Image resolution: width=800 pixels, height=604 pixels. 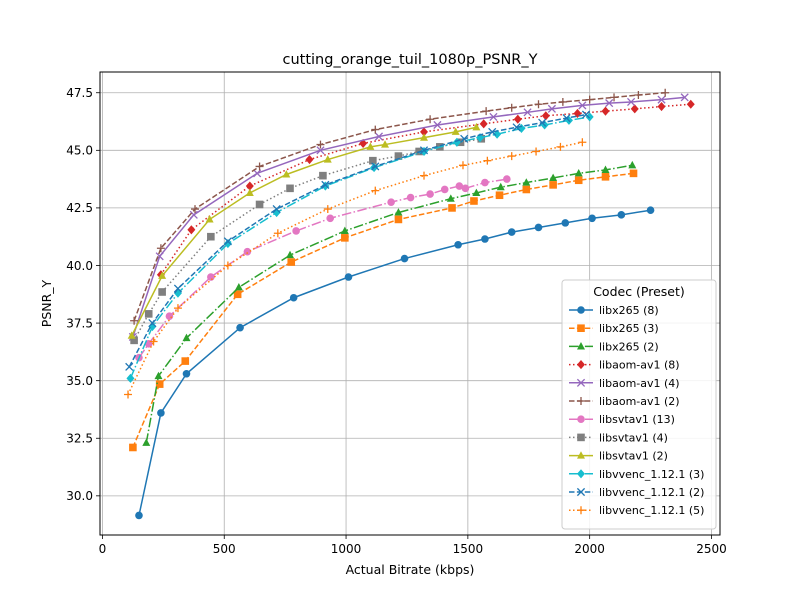 I want to click on legend-label: libx265 (2), so click(x=629, y=346).